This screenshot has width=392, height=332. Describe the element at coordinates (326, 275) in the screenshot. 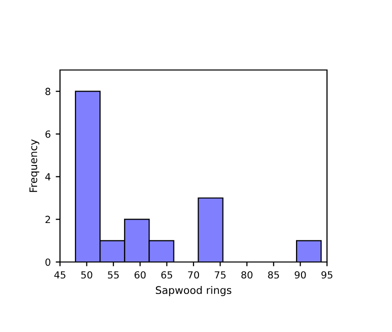

I see `x-tick-label: 95` at that location.